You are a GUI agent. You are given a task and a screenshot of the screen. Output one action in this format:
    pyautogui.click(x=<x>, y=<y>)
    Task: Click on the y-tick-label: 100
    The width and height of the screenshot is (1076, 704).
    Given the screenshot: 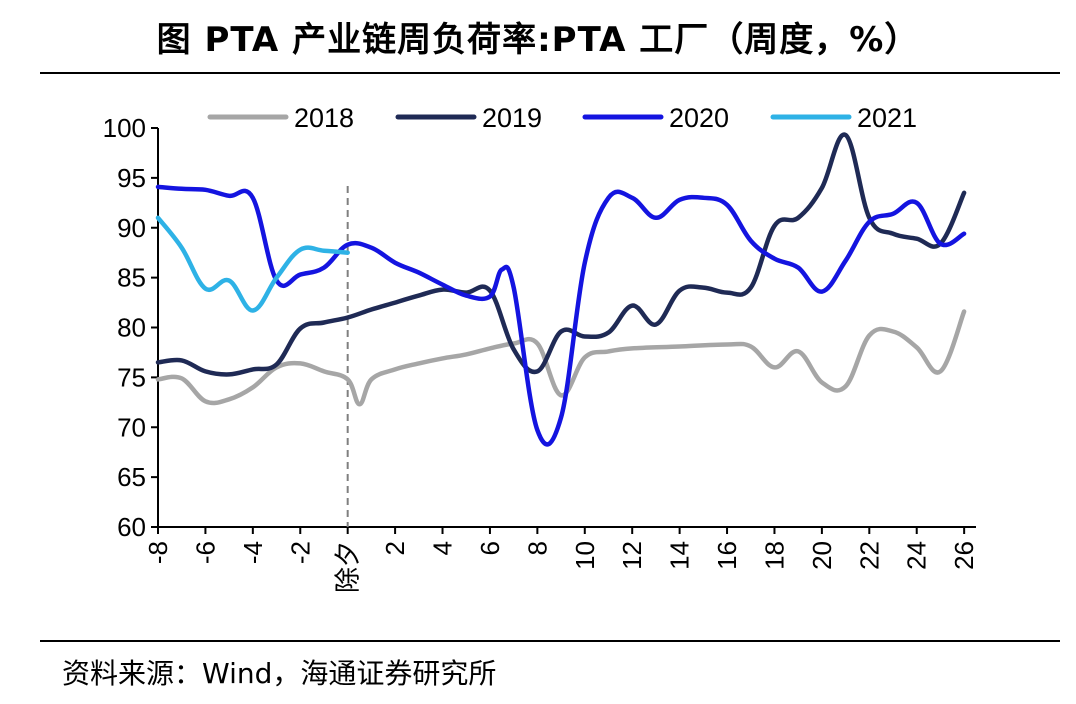 What is the action you would take?
    pyautogui.click(x=124, y=128)
    